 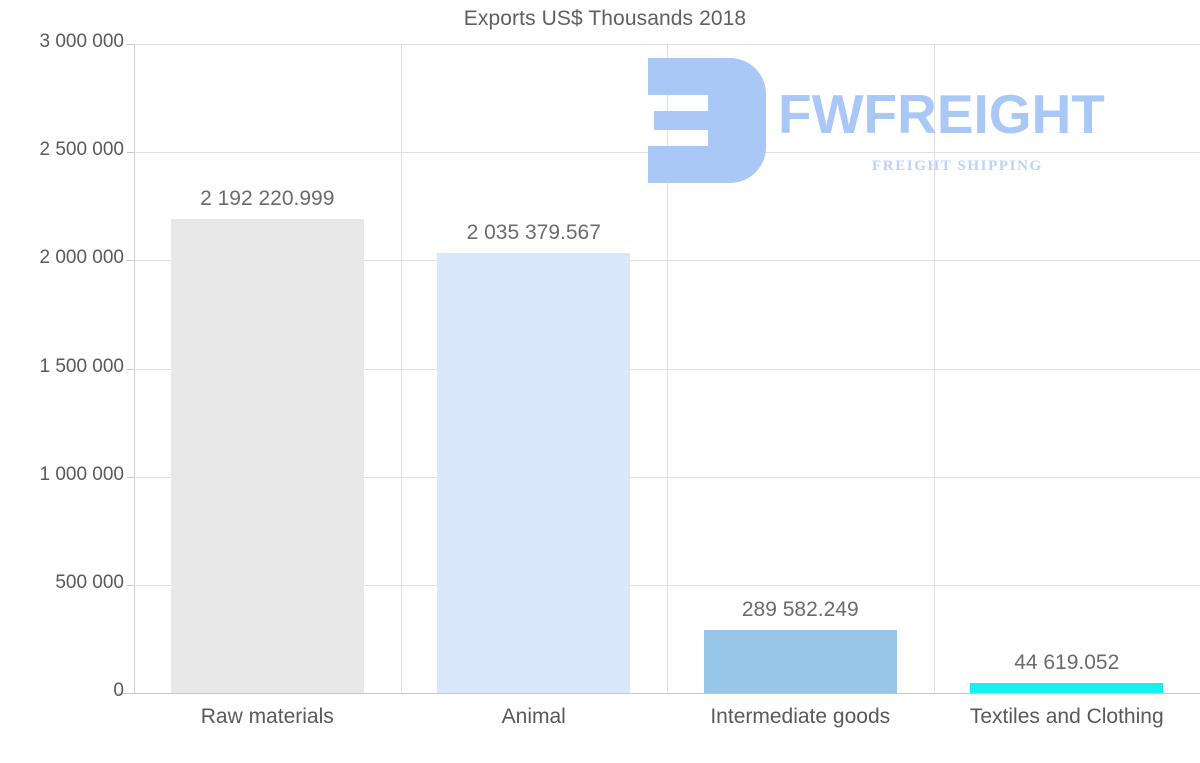 What do you see at coordinates (81, 258) in the screenshot?
I see `y-axis-tick-label: 2 000 000` at bounding box center [81, 258].